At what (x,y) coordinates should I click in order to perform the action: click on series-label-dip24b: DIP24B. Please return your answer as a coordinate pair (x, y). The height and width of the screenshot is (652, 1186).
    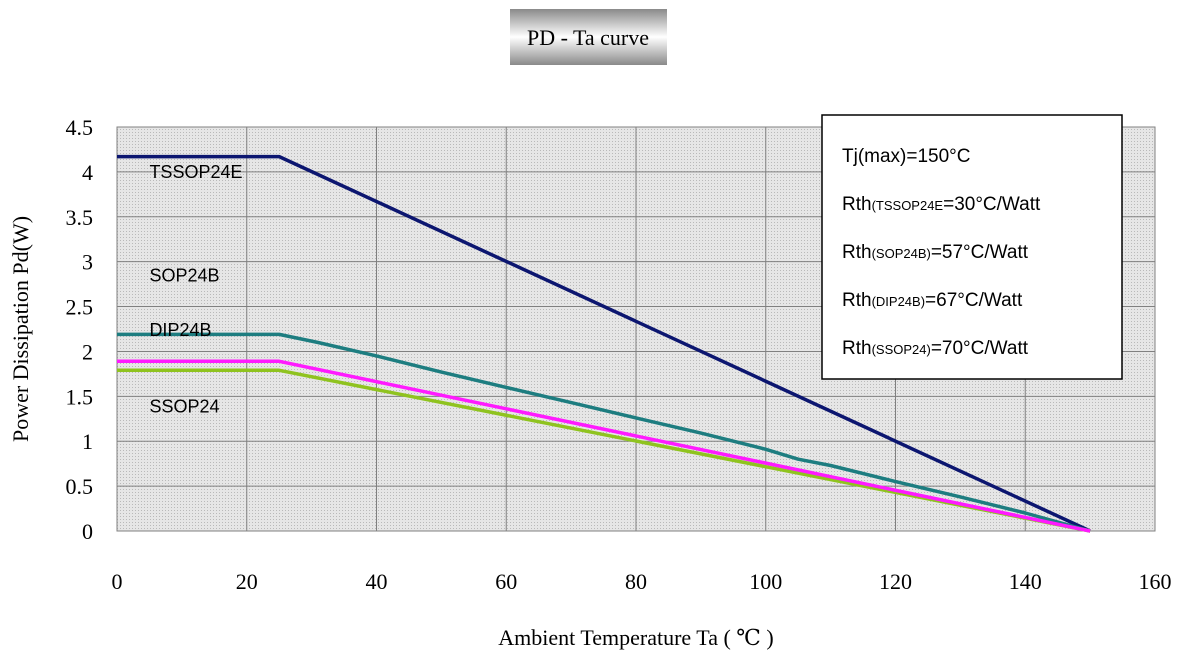
    Looking at the image, I should click on (180, 330).